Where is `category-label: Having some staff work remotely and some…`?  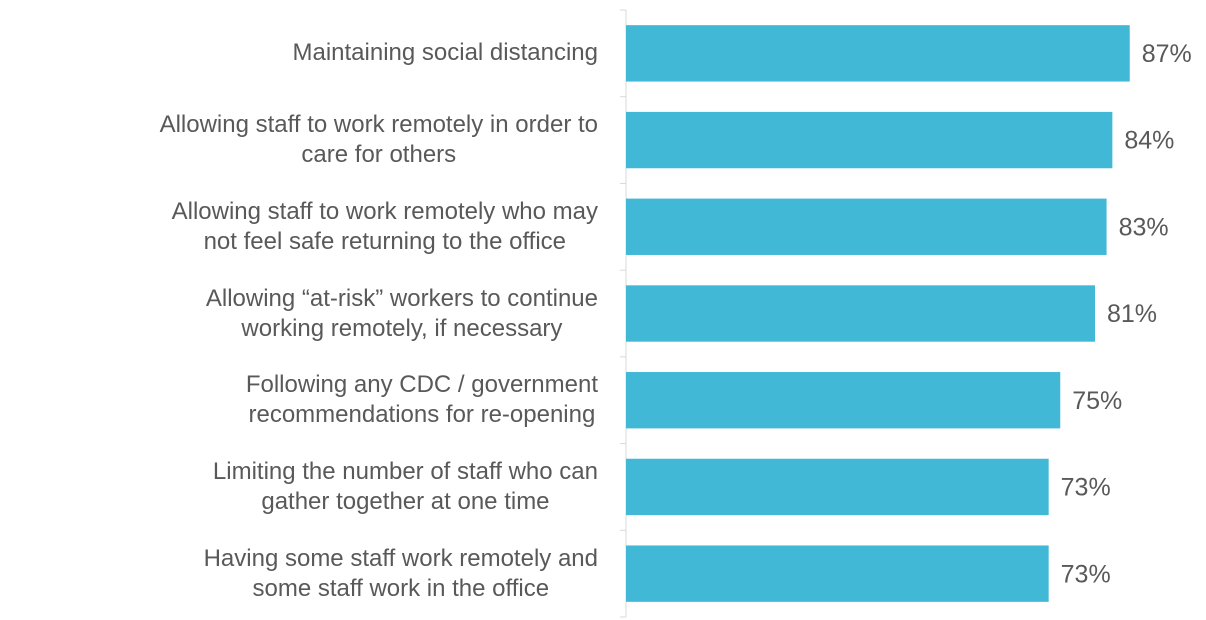
category-label: Having some staff work remotely and some… is located at coordinates (400, 573).